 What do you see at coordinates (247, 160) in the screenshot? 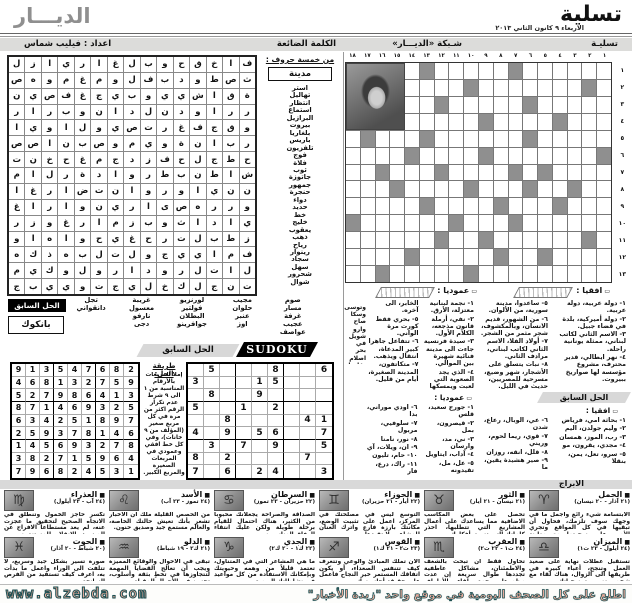
I see `wordsearch-letter-cell: ح` at bounding box center [247, 160].